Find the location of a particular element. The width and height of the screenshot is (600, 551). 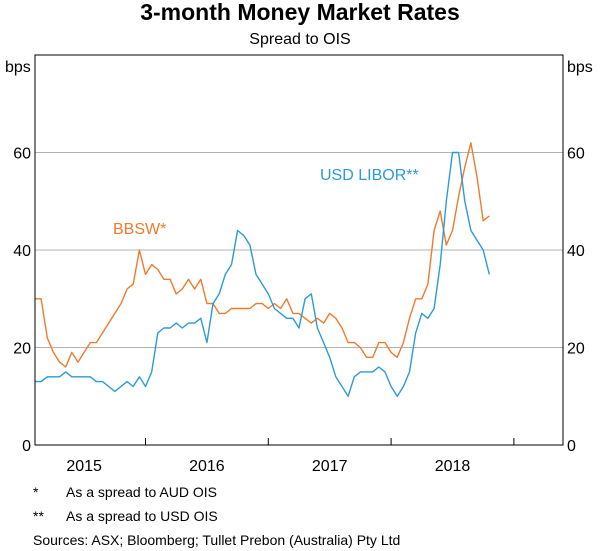

right-axis-unit: bps is located at coordinates (580, 67).